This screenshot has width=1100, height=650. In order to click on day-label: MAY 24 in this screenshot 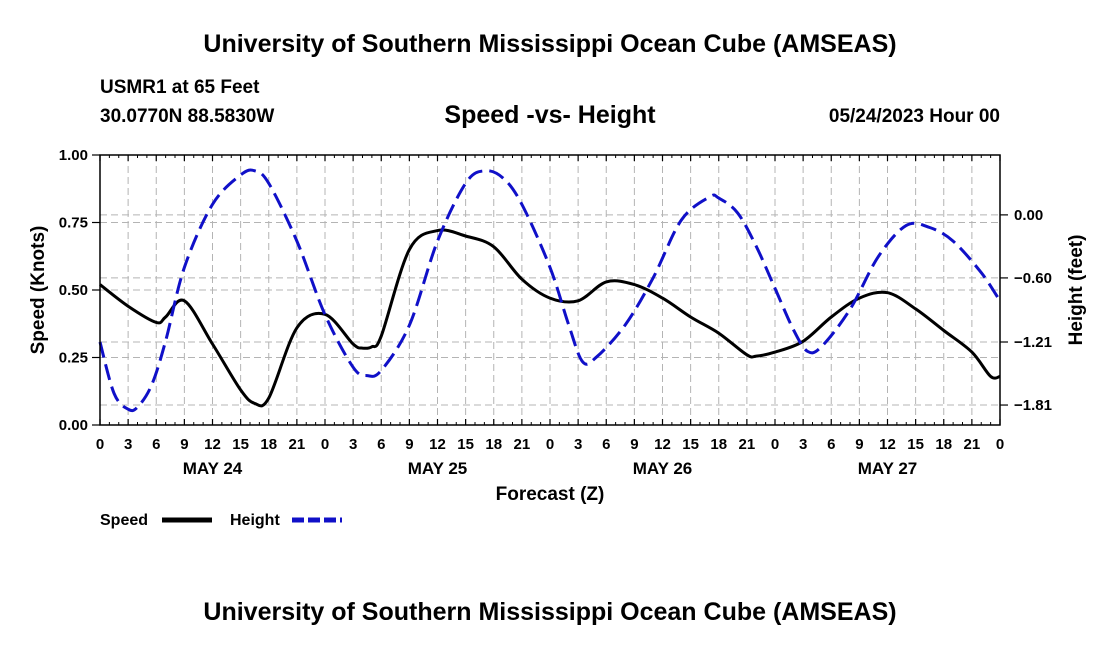, I will do `click(213, 468)`.